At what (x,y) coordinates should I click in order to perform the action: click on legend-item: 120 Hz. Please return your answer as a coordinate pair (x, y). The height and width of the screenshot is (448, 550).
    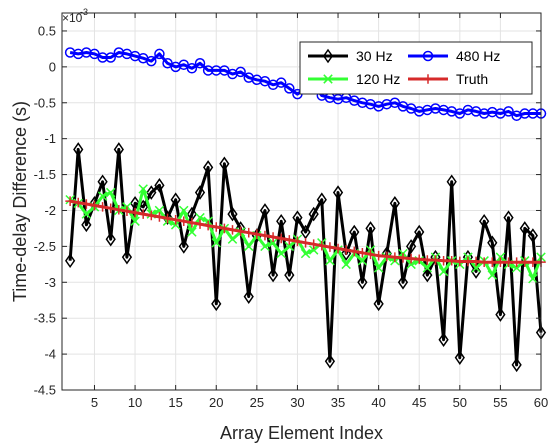
    Looking at the image, I should click on (354, 79).